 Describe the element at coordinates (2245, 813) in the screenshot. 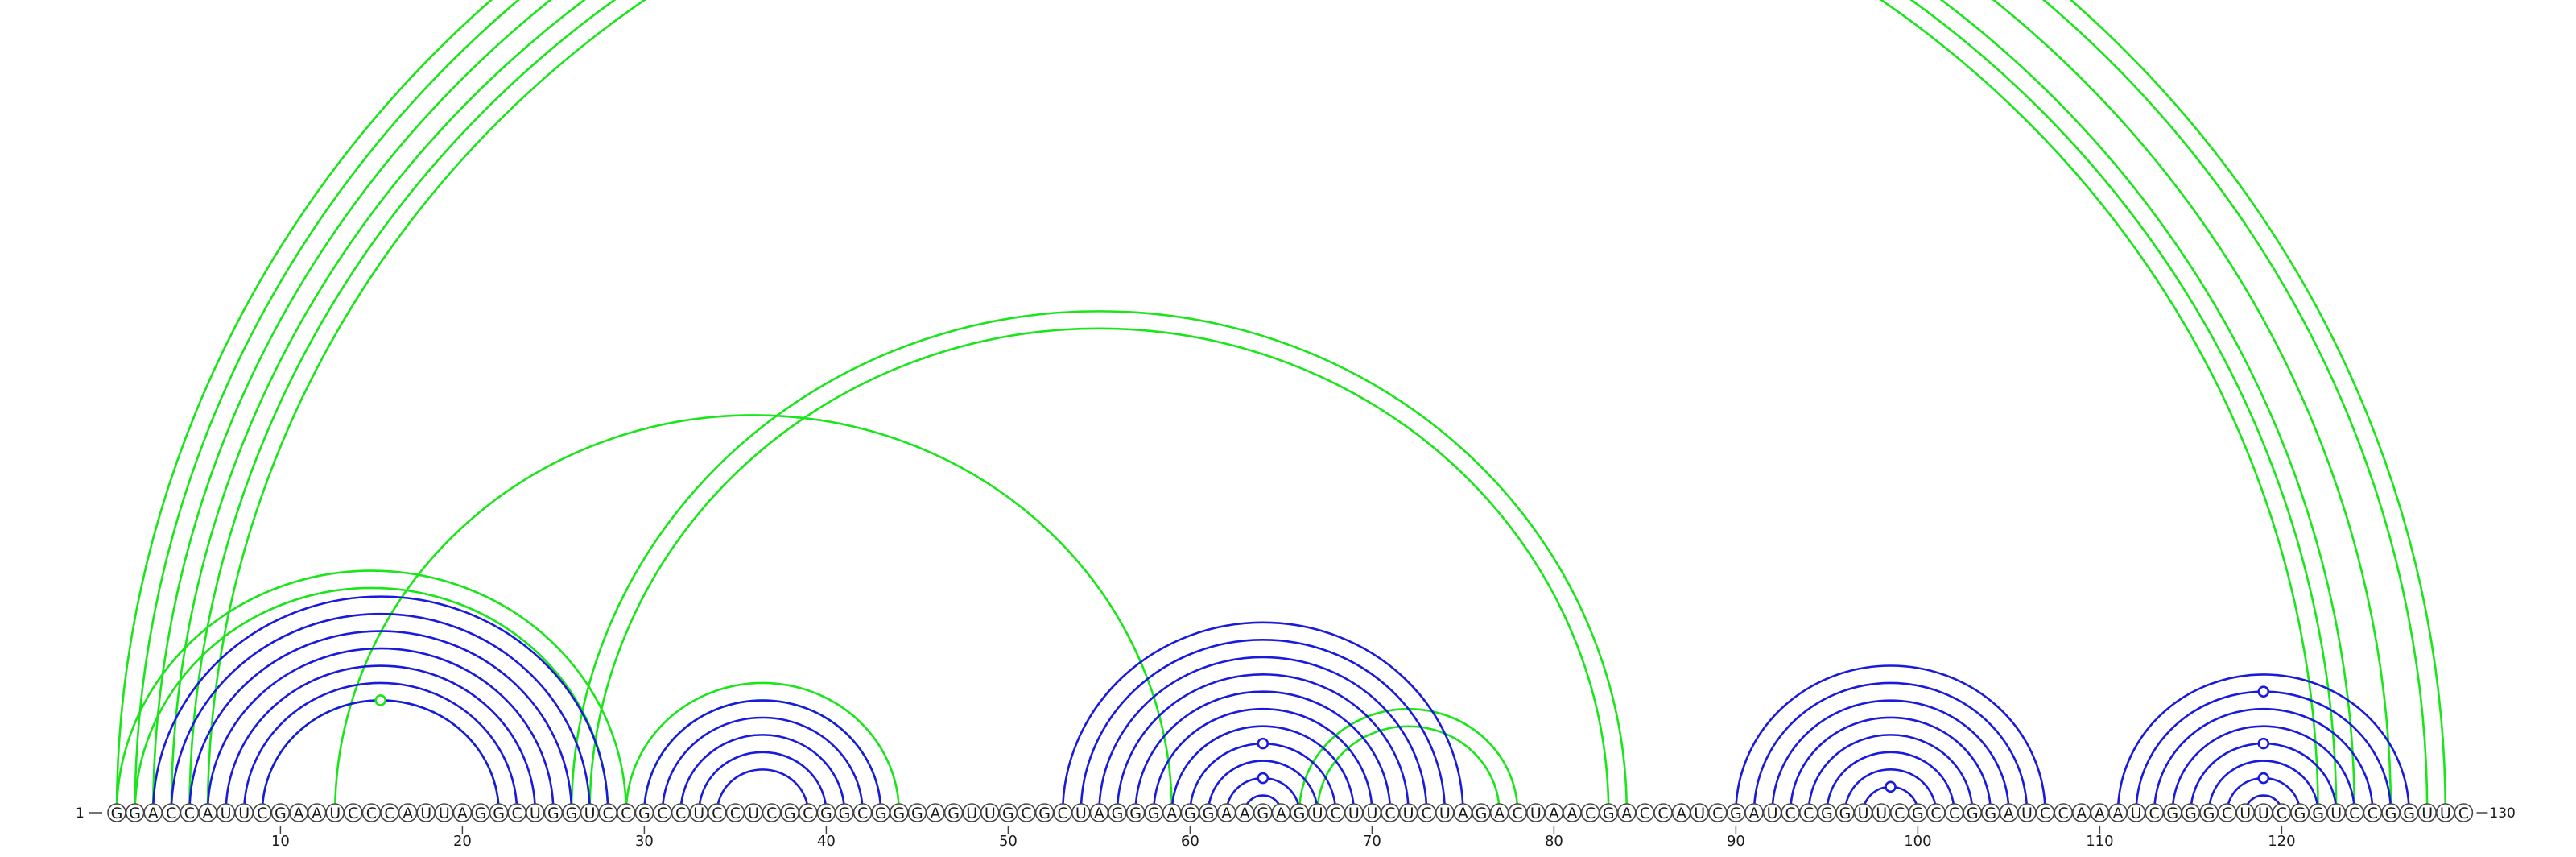

I see `nucleotide-118: U` at that location.